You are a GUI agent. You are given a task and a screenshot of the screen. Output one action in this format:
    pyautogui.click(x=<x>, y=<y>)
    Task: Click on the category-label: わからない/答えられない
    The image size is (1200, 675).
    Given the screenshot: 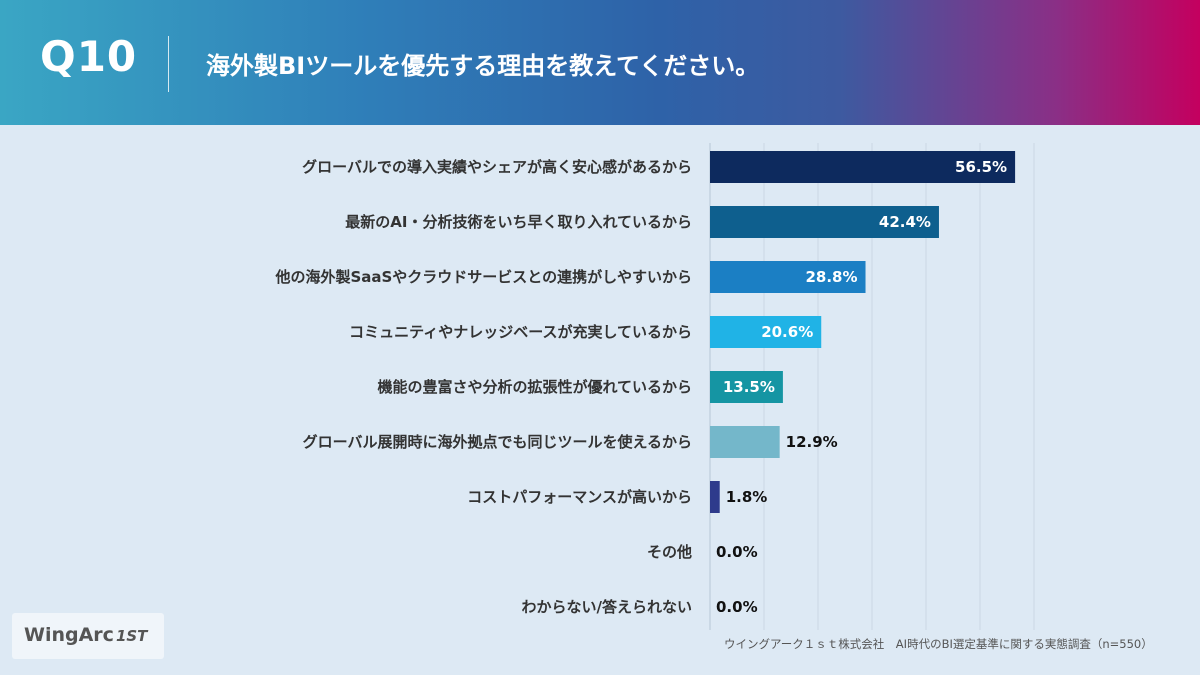 What is the action you would take?
    pyautogui.click(x=607, y=607)
    